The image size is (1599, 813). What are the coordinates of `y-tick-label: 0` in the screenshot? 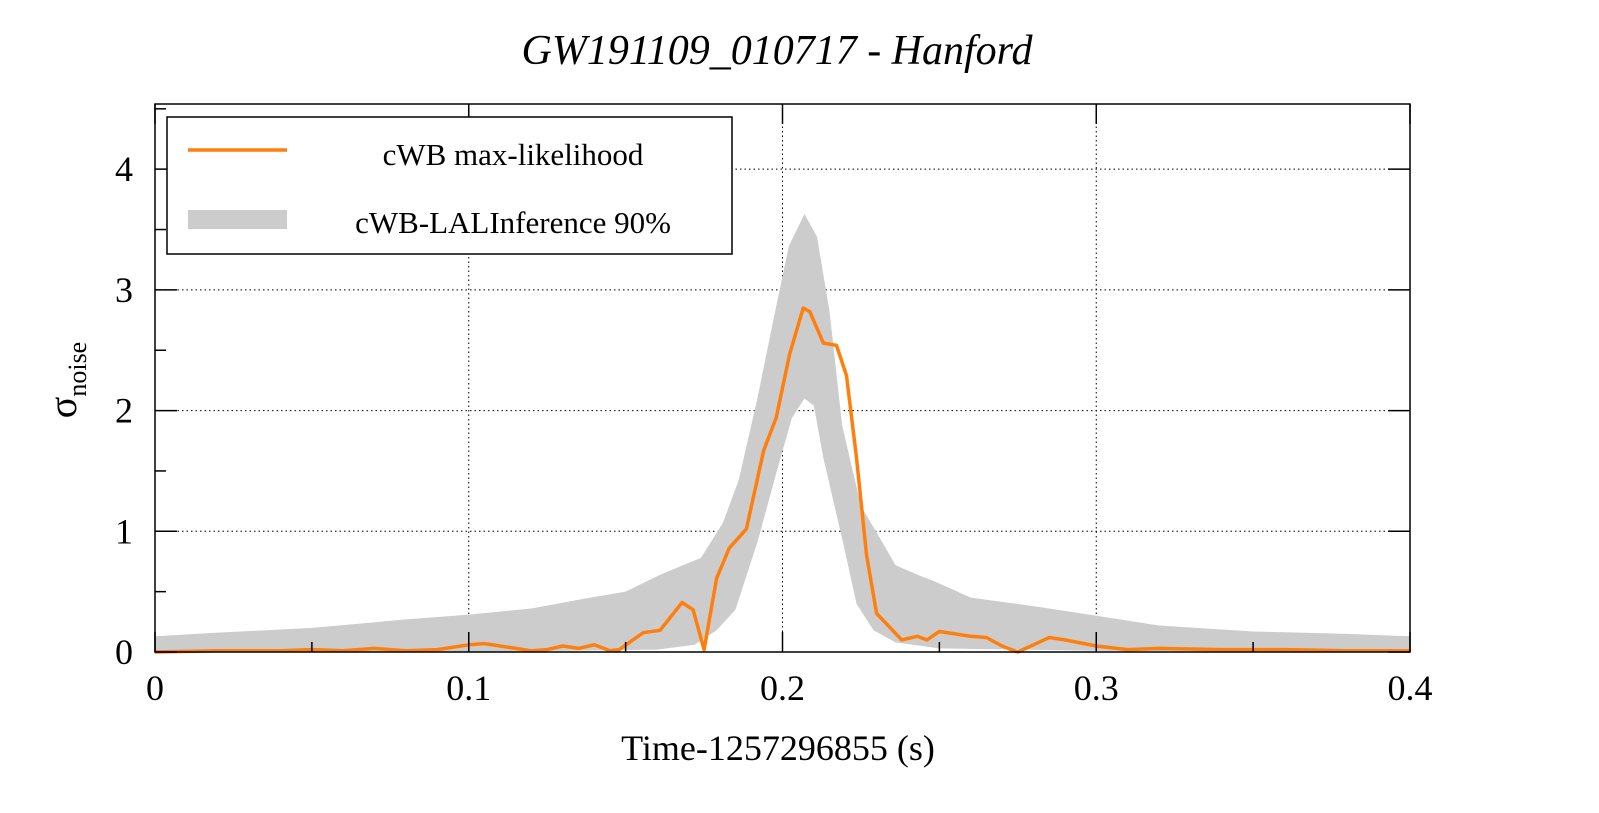 It's located at (124, 652).